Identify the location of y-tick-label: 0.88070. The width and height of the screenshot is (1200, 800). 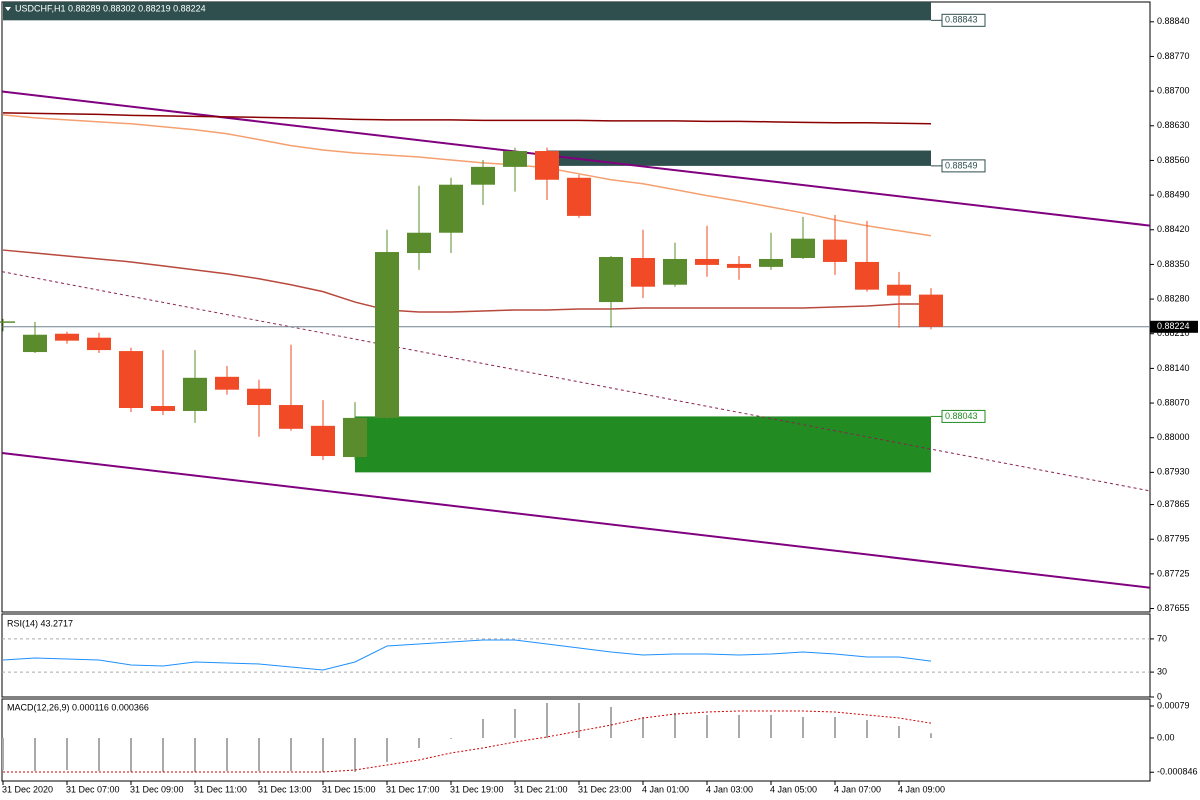
(1173, 402).